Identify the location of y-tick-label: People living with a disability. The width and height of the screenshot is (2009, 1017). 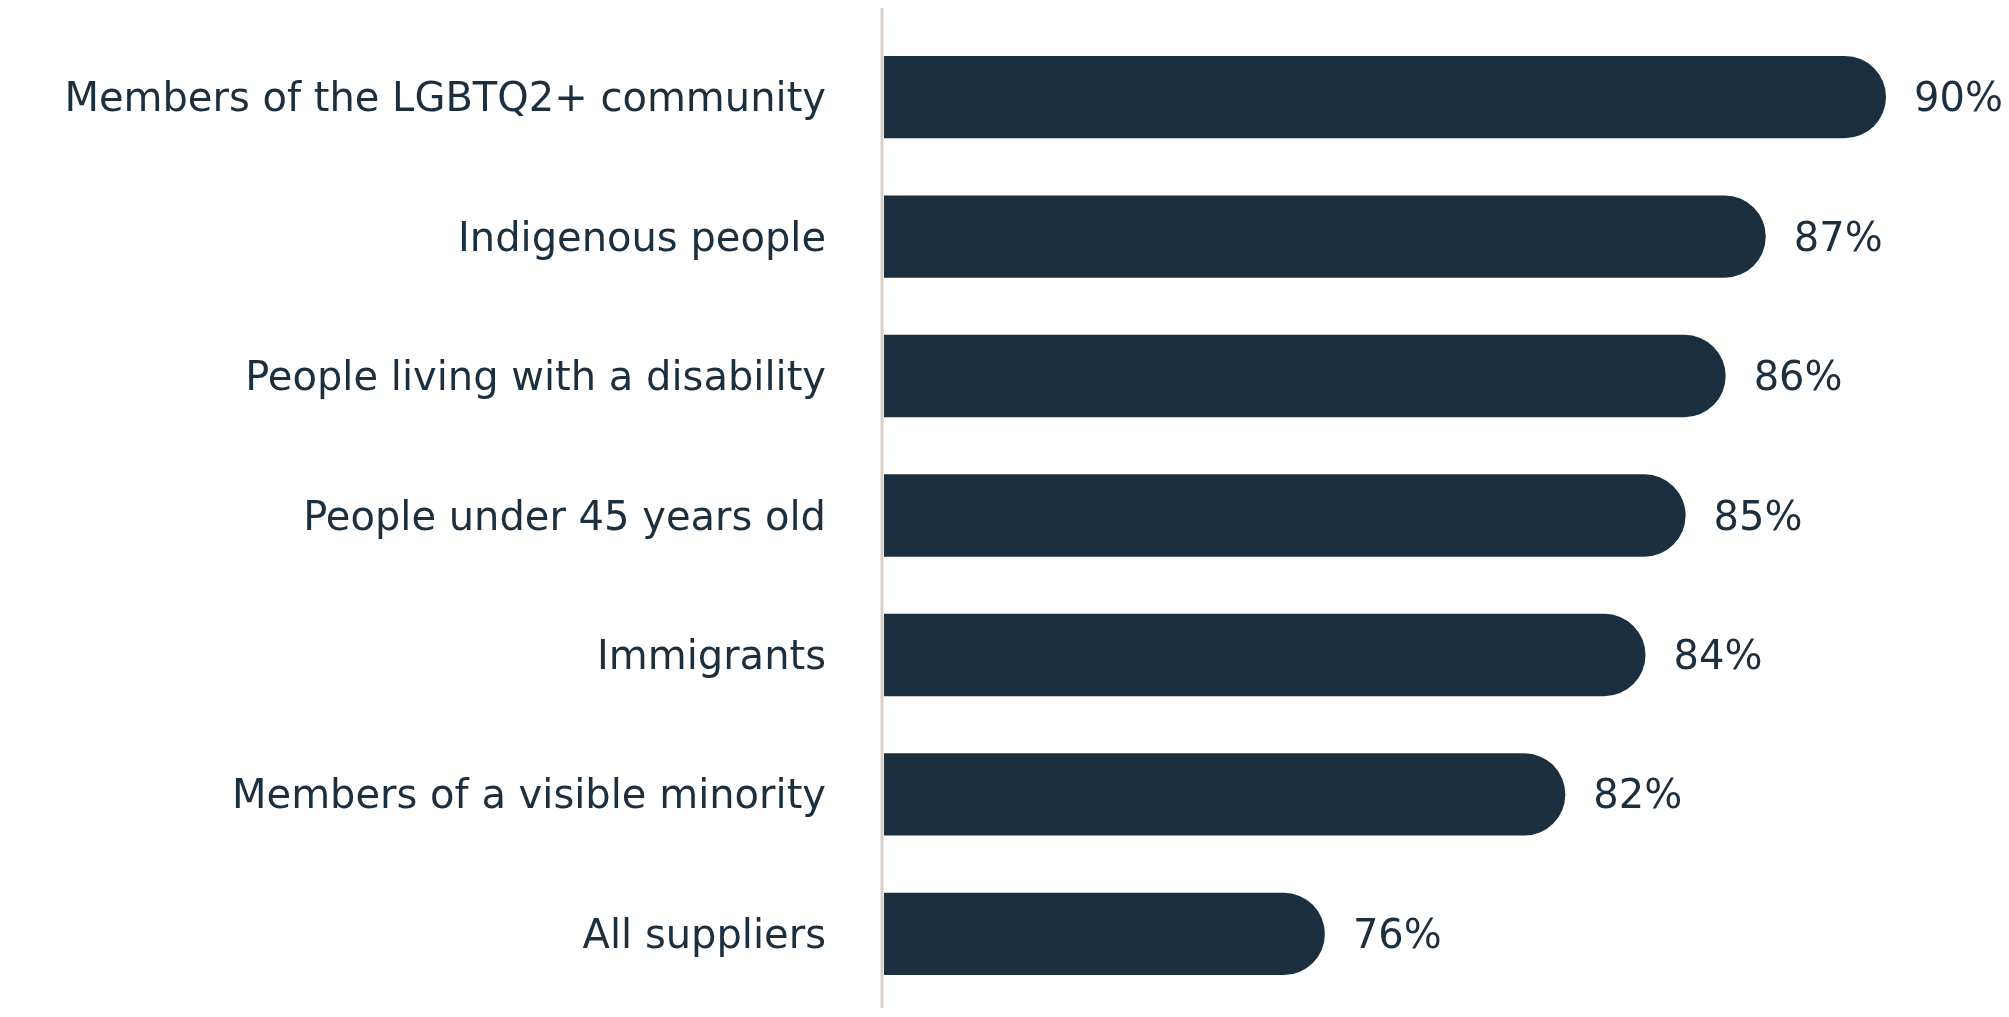
(535, 376).